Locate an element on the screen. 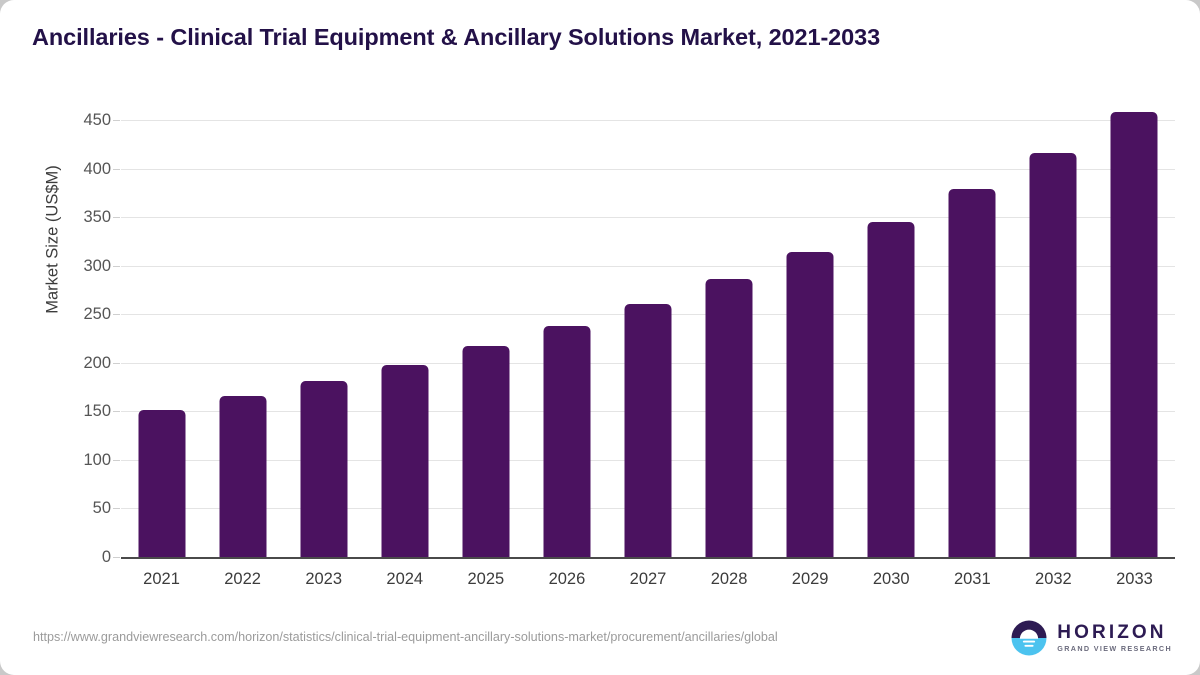  horizon-logo: HORIZON GRAND VIEW RESEARCH is located at coordinates (1091, 638).